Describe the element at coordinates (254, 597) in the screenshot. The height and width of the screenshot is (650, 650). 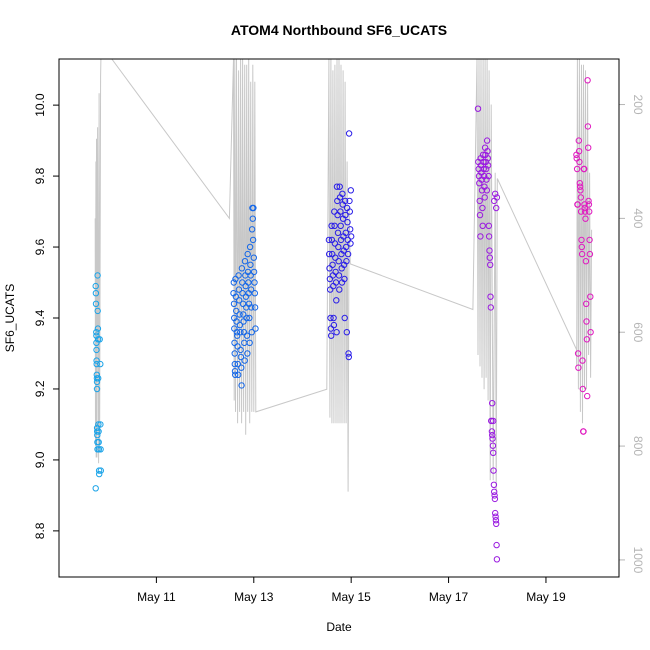
I see `x-tick-label: May 13` at that location.